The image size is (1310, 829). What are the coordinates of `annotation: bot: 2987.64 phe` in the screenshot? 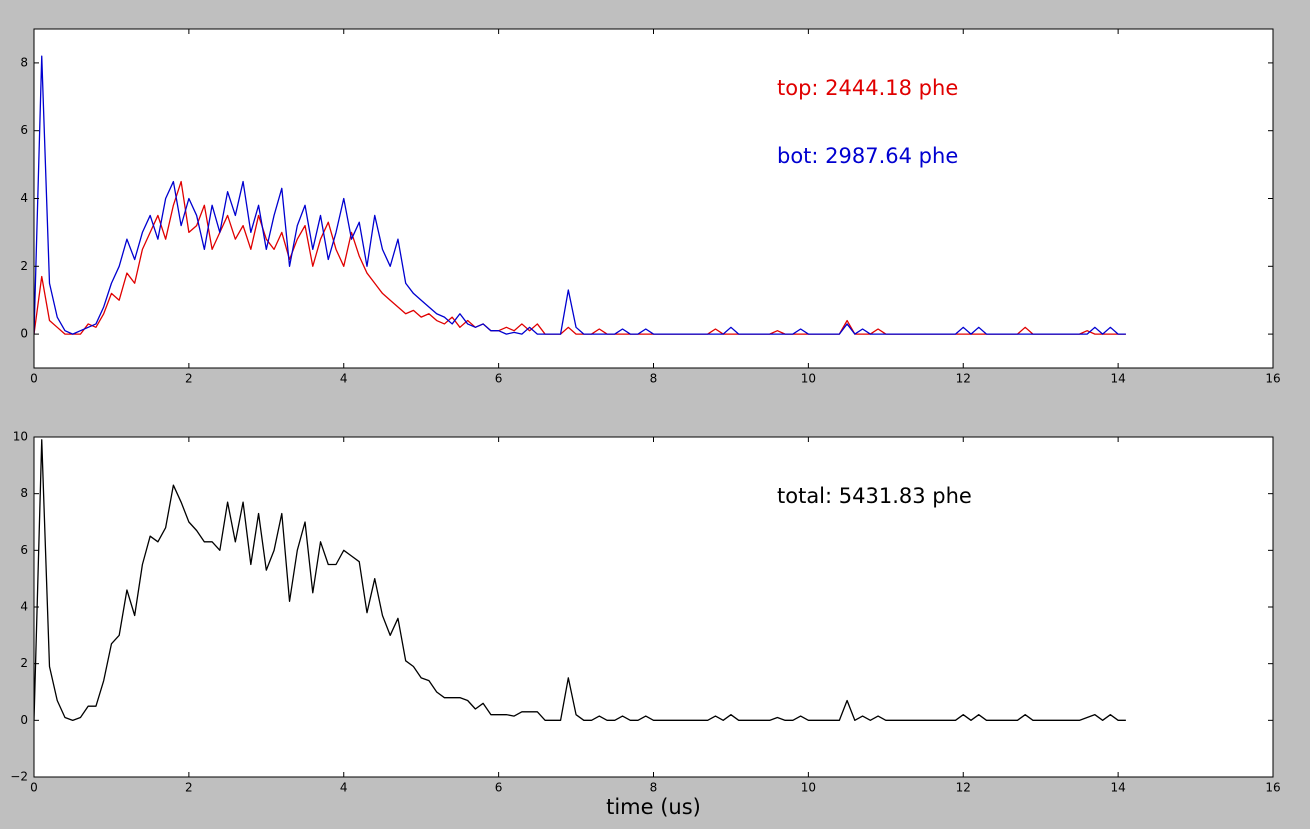 It's located at (867, 156).